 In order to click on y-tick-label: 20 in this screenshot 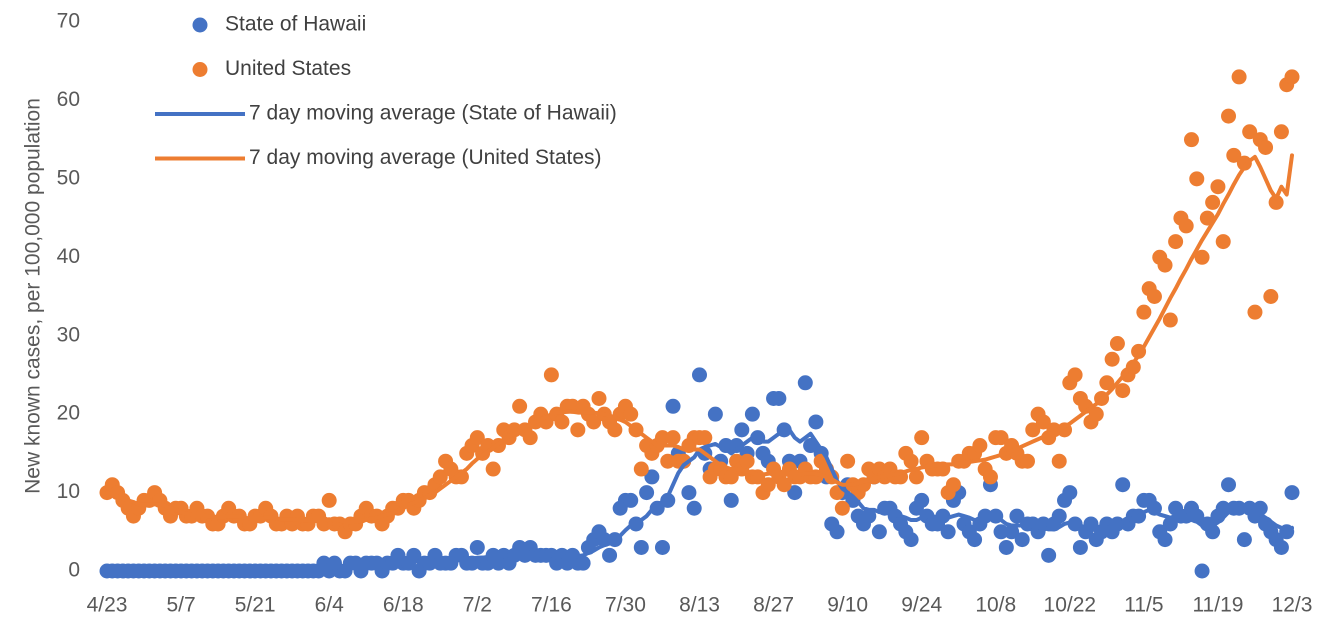, I will do `click(68, 413)`.